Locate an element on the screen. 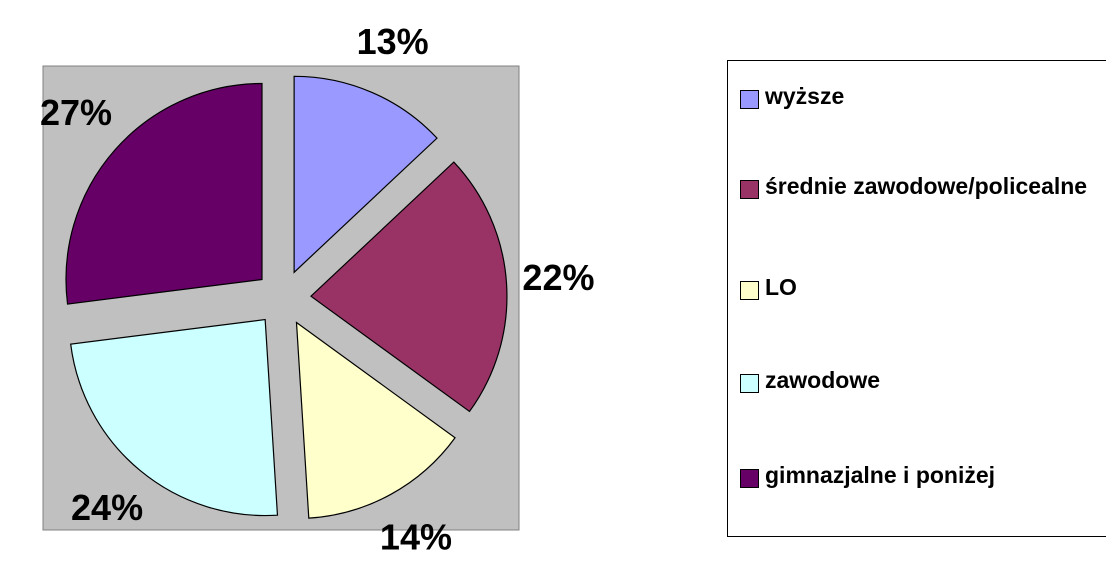 The image size is (1106, 574). legend-label: wyższe is located at coordinates (805, 96).